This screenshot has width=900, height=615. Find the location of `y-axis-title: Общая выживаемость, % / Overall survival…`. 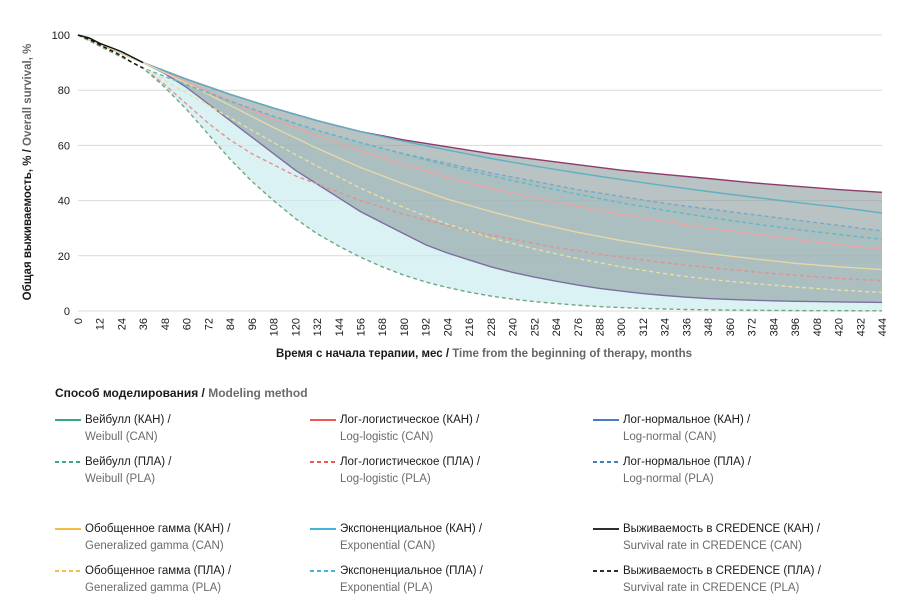

y-axis-title: Общая выживаемость, % / Overall survival… is located at coordinates (28, 172).